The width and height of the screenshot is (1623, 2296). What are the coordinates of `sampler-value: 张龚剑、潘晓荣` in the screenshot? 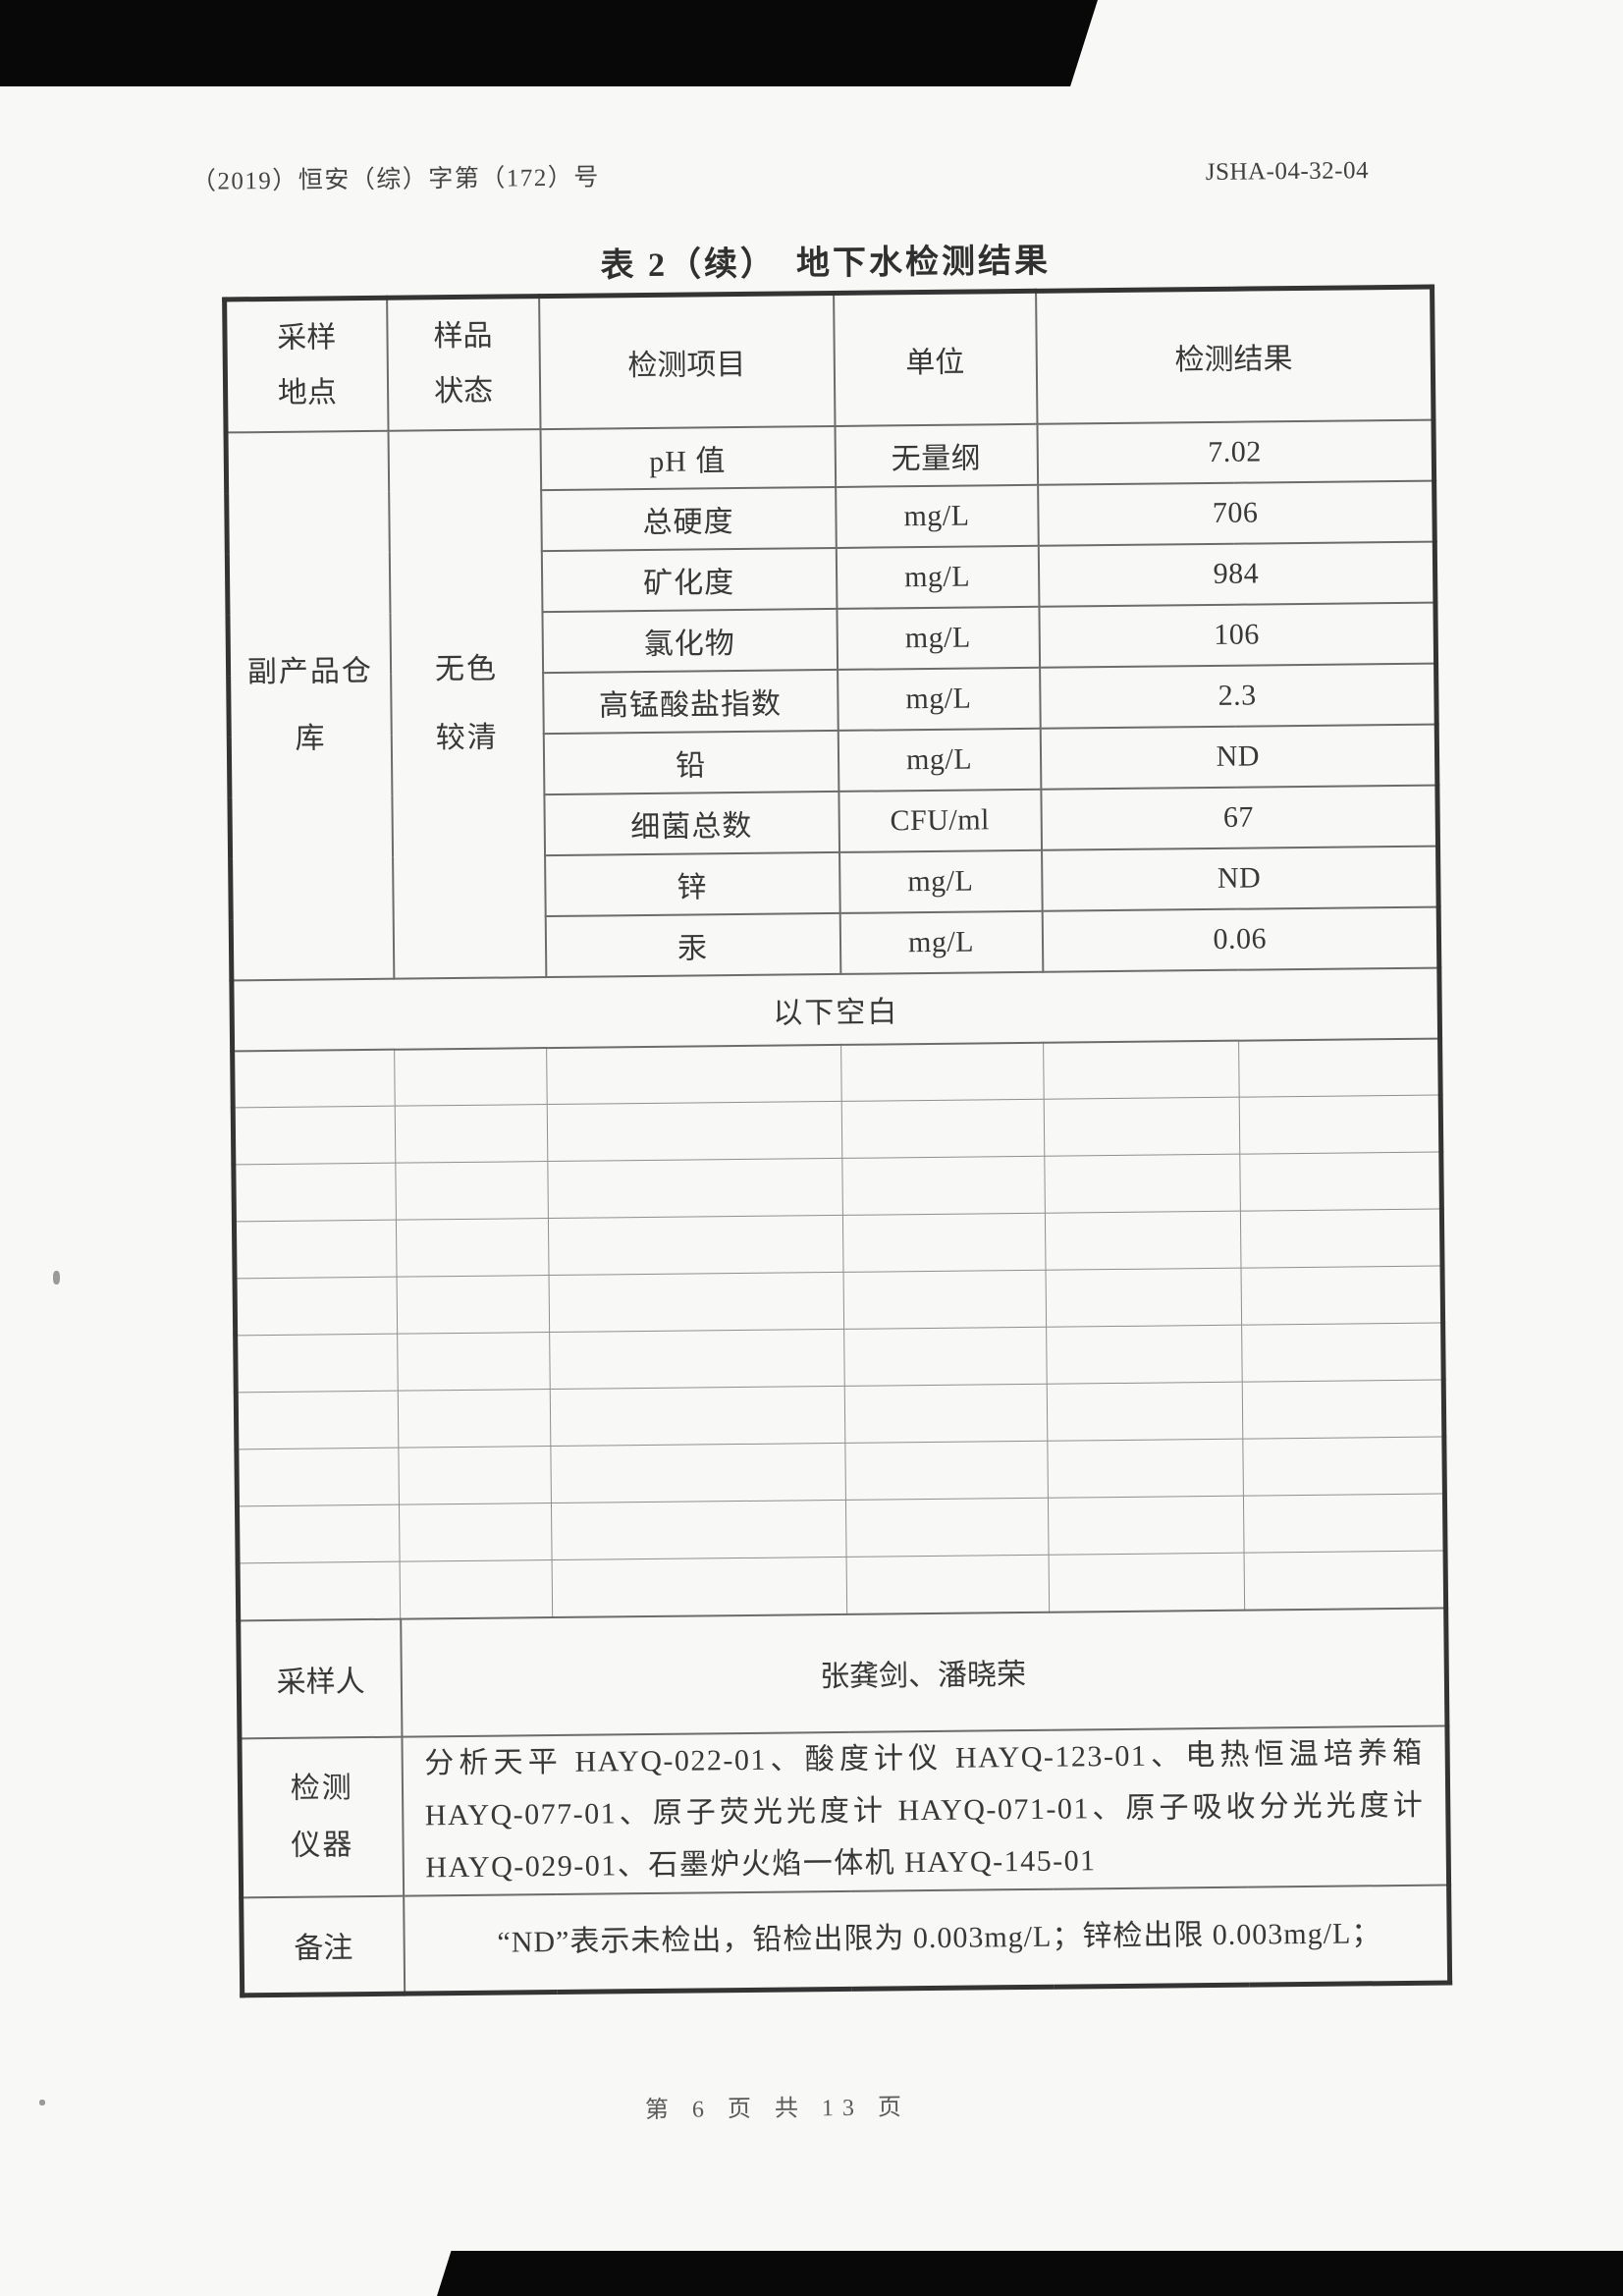 It's located at (923, 1672).